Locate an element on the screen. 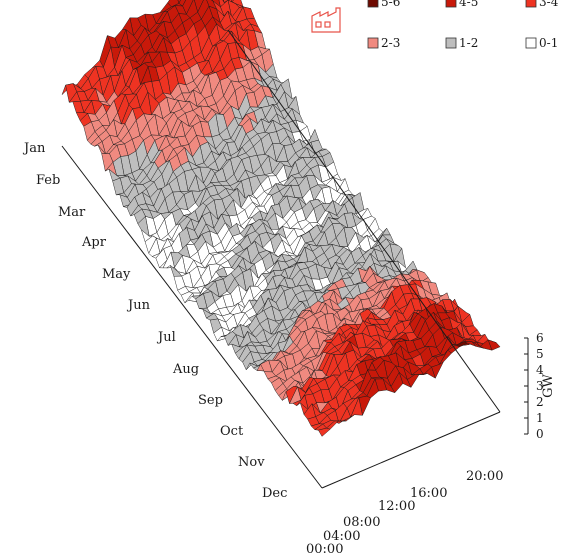  gw-tick-label-2: 2 is located at coordinates (540, 402).